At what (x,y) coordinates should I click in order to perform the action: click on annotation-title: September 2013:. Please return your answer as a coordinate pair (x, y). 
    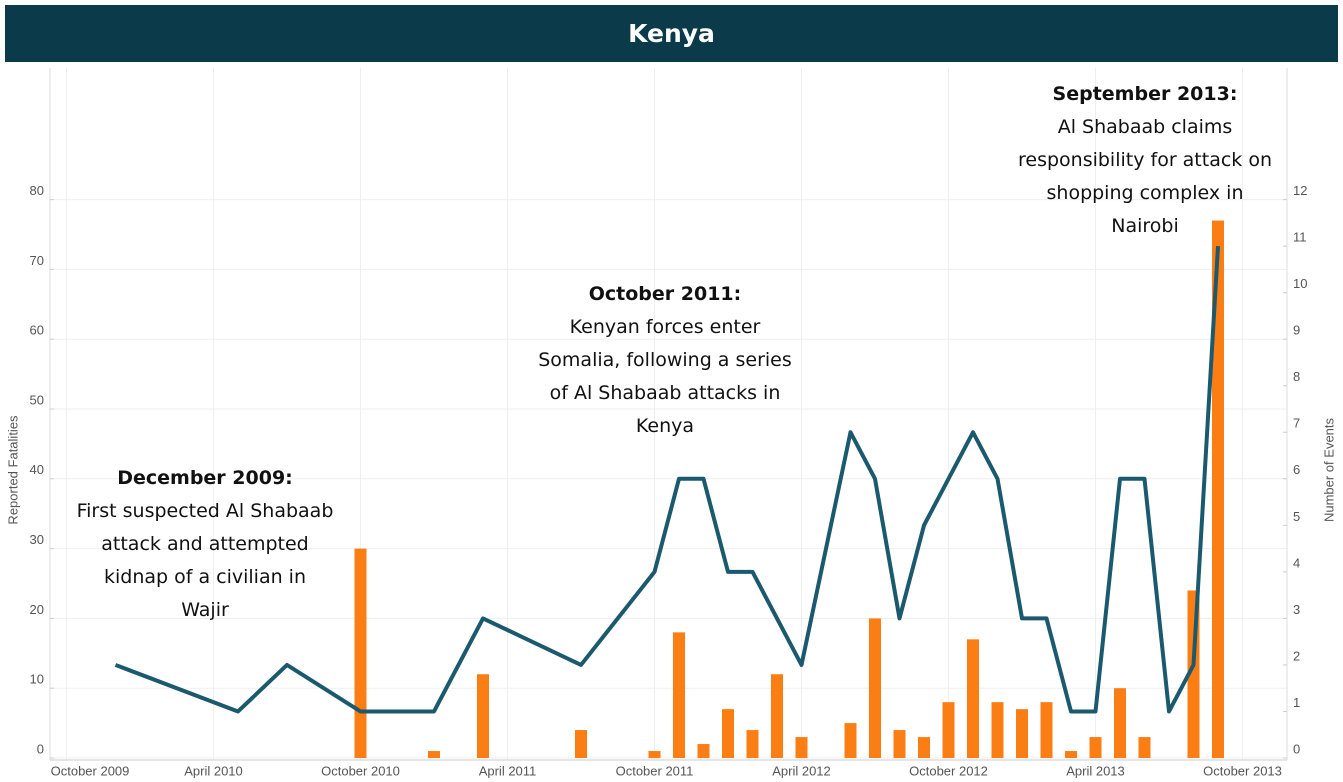
    Looking at the image, I should click on (1145, 94).